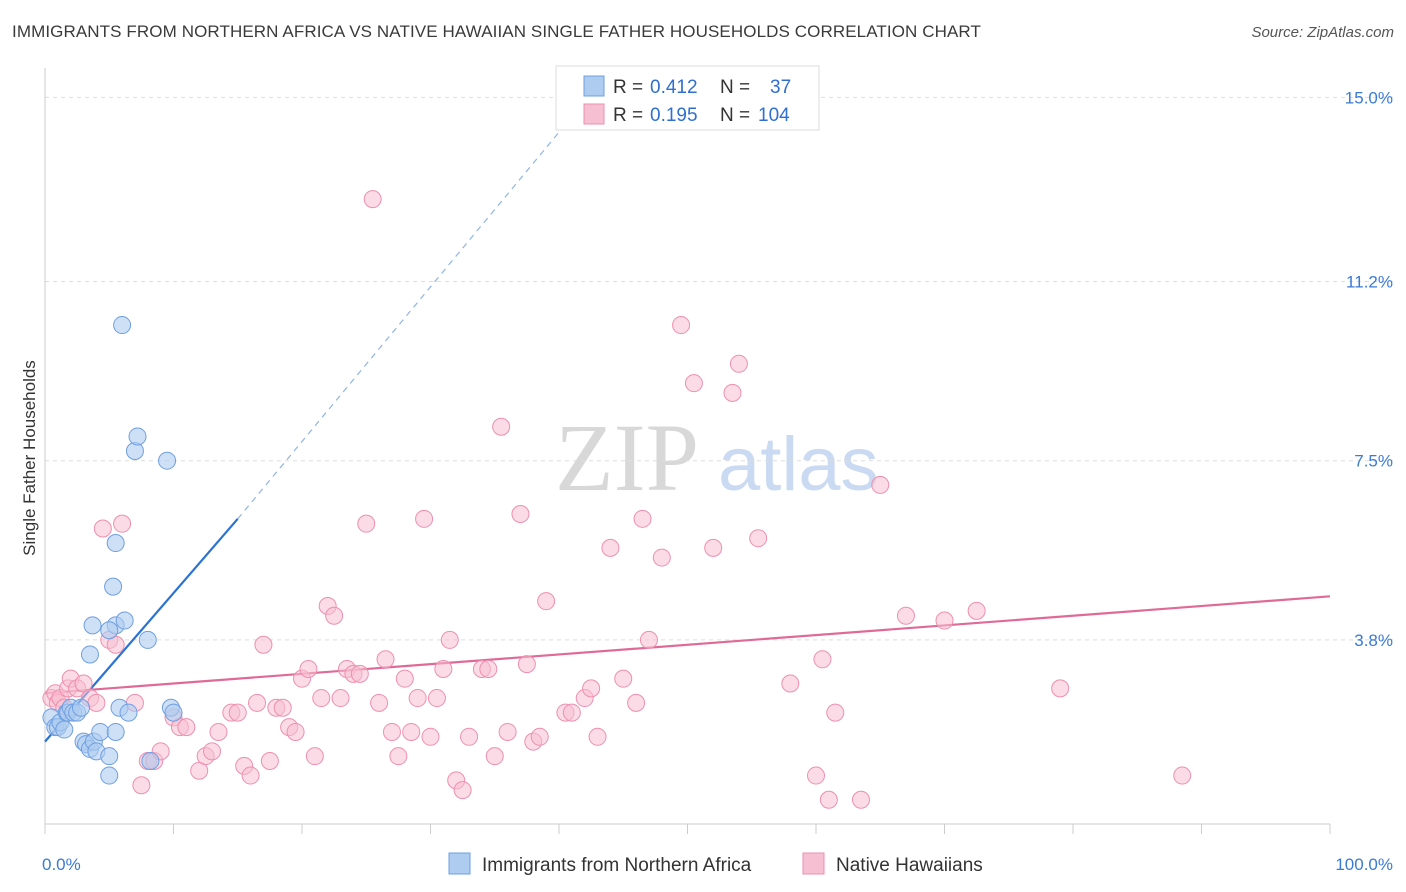 This screenshot has height=892, width=1406. Describe the element at coordinates (1364, 864) in the screenshot. I see `x-tick-label-max: 100.0%` at that location.